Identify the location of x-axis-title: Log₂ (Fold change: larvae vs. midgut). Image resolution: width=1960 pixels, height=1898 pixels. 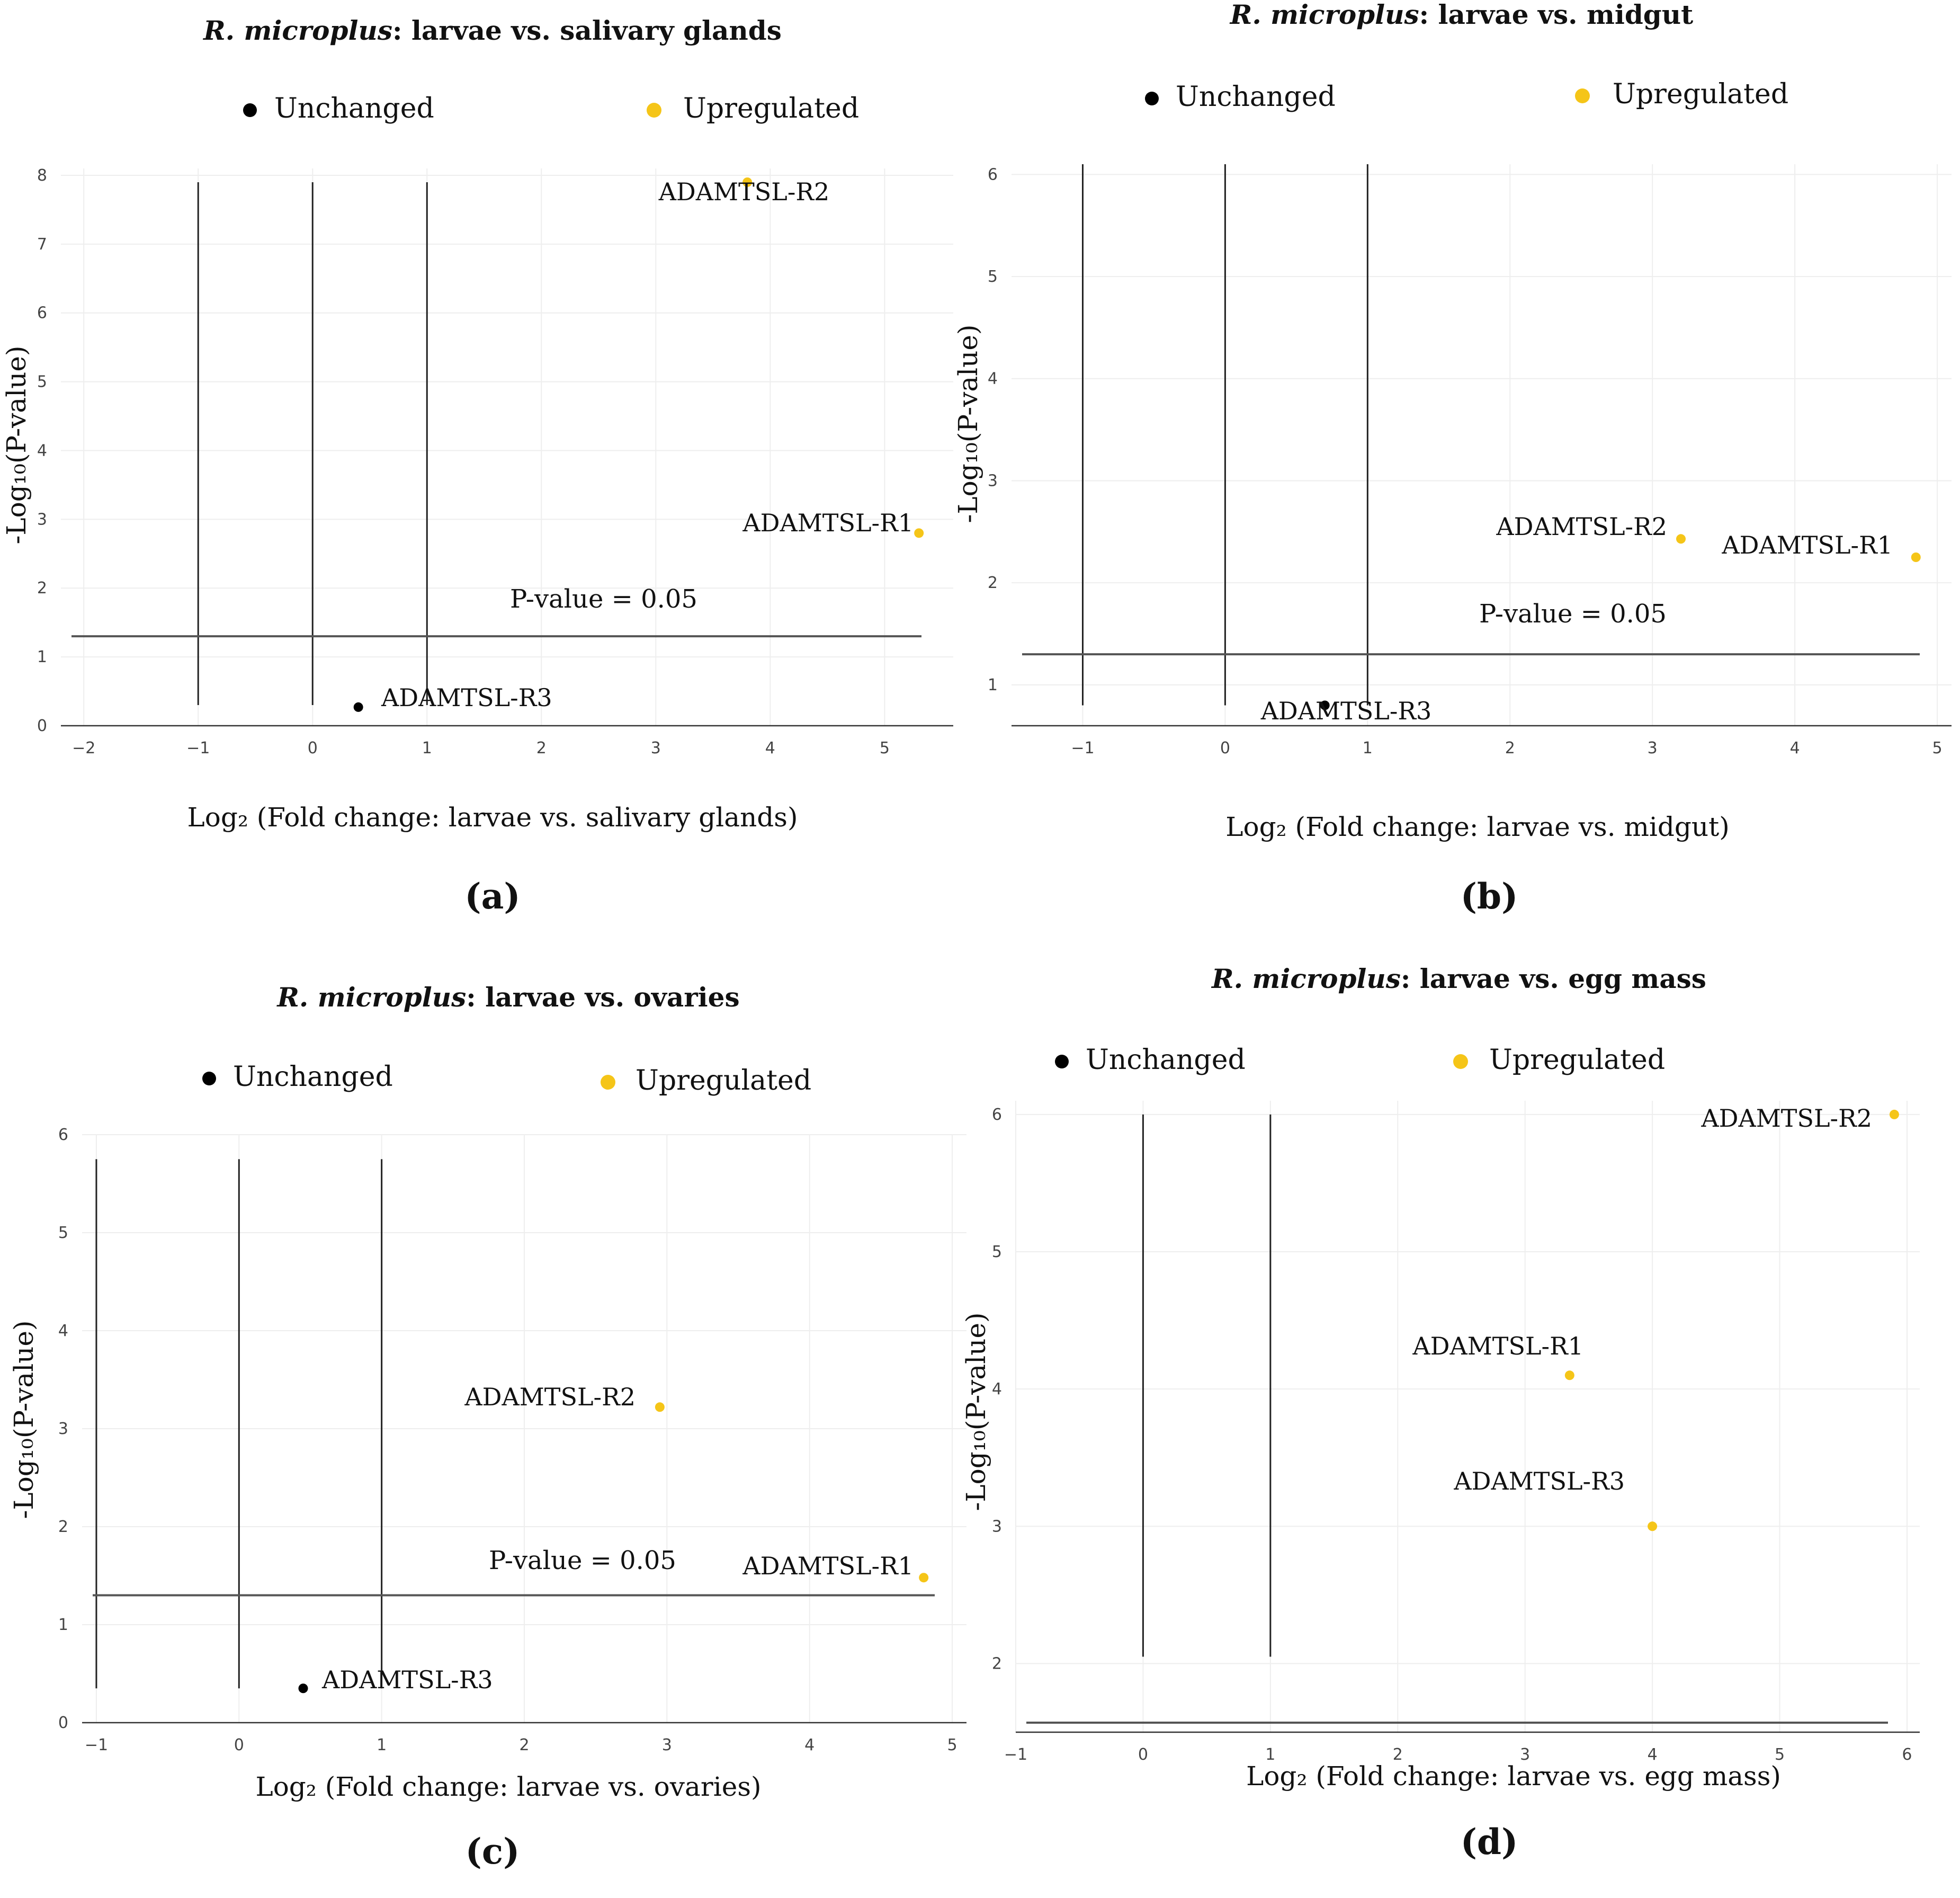
(1477, 827).